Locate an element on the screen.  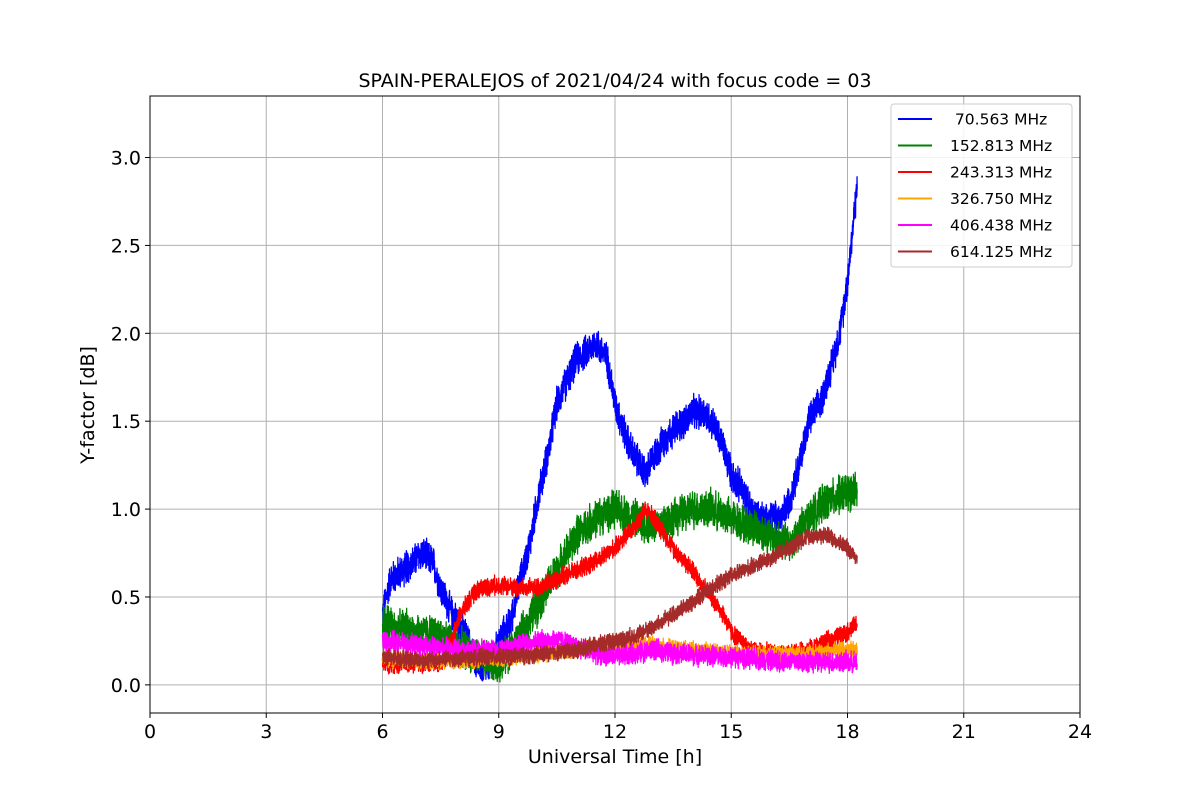
y-tick-label: 1.0 is located at coordinates (126, 510).